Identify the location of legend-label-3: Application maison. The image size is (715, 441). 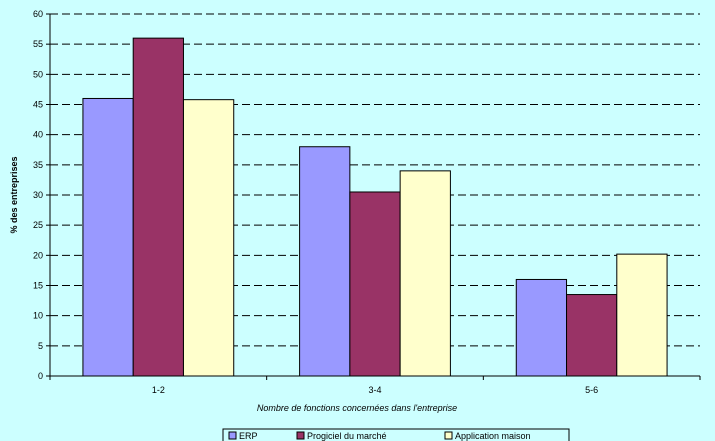
(493, 436).